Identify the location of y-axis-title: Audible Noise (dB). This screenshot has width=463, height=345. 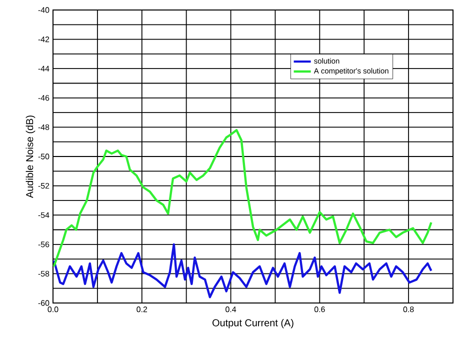
(31, 157).